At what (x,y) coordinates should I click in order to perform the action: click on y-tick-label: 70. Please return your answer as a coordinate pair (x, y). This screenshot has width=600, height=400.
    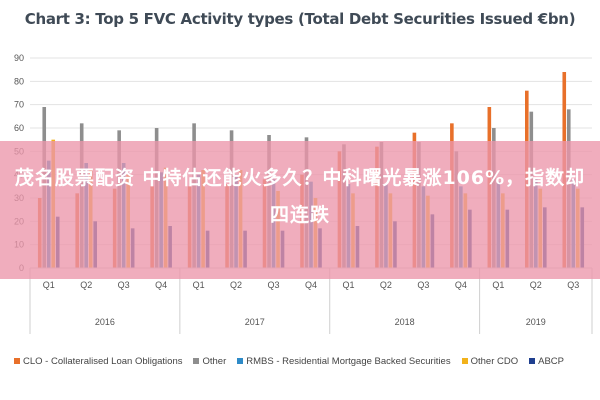
    Looking at the image, I should click on (19, 105).